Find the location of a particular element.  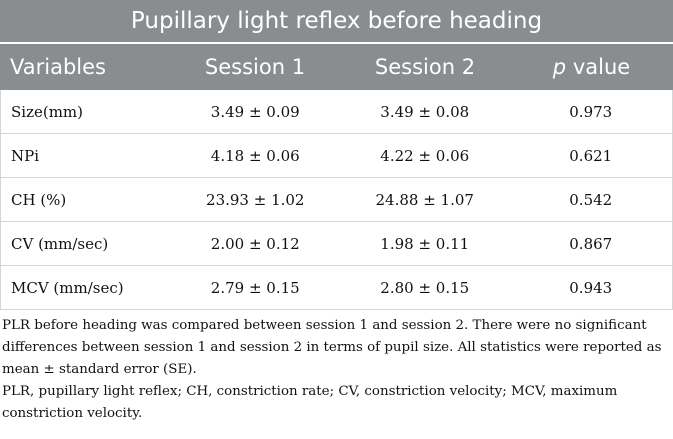

table-title: Pupillary light reflex before heading is located at coordinates (336, 22).